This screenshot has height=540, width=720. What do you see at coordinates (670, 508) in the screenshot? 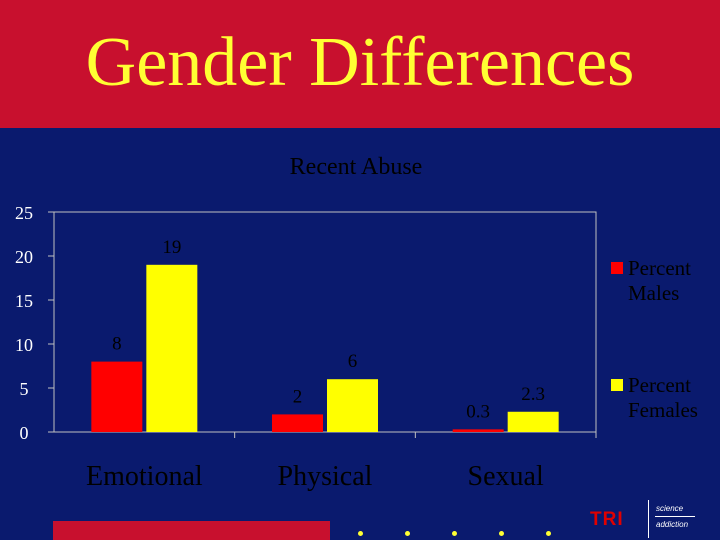
I see `logo-science-text: science` at bounding box center [670, 508].